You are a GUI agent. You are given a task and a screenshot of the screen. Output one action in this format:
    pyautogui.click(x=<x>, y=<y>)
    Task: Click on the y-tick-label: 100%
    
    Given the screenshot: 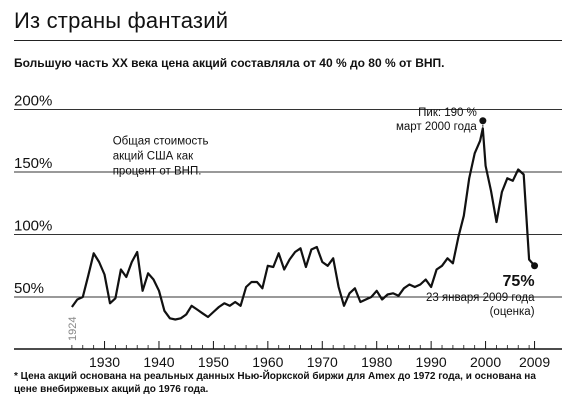 What is the action you would take?
    pyautogui.click(x=33, y=226)
    